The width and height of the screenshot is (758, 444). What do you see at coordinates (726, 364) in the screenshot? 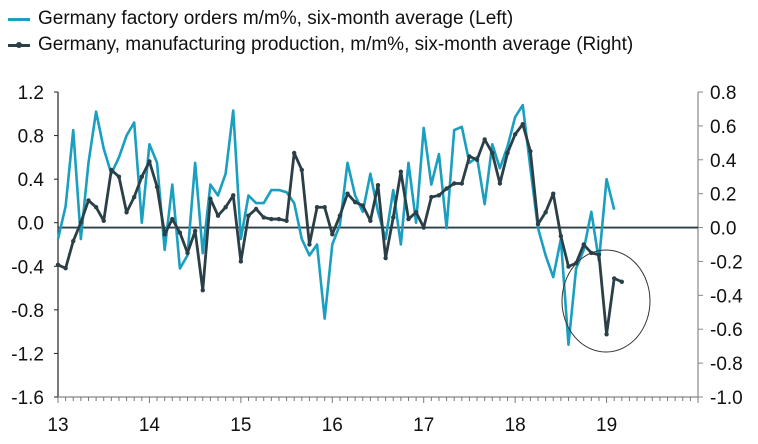
I see `right-tick-label: -0.8` at bounding box center [726, 364].